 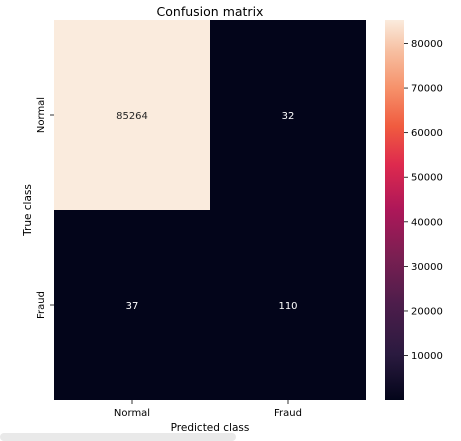 What do you see at coordinates (427, 267) in the screenshot?
I see `colorbar-tick-label: 30000` at bounding box center [427, 267].